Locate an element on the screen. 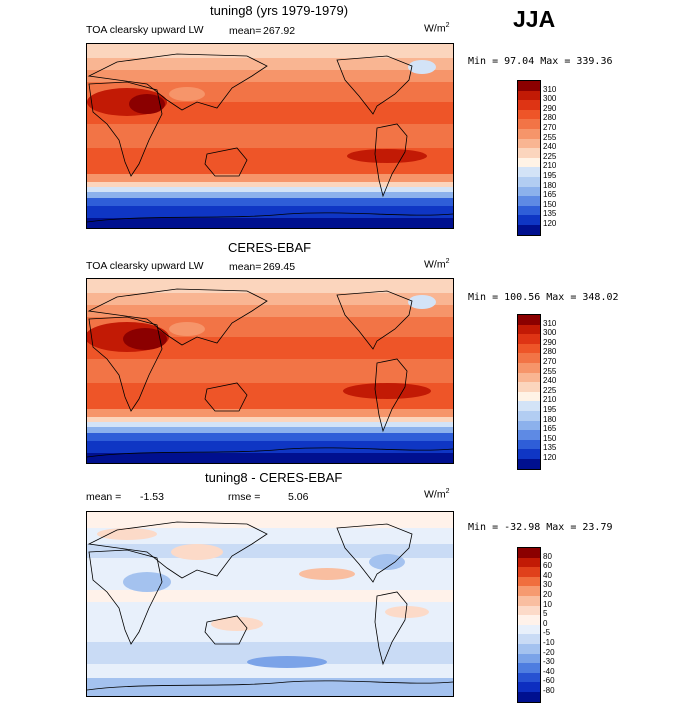 This screenshot has width=700, height=703. colorbar-label: -10 is located at coordinates (549, 642).